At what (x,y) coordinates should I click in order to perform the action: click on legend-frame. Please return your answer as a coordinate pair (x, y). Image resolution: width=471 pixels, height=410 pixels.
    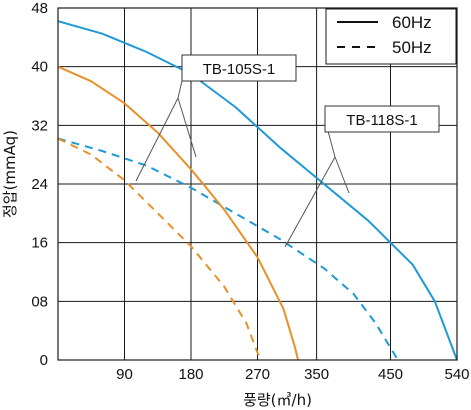
    Looking at the image, I should click on (391, 36).